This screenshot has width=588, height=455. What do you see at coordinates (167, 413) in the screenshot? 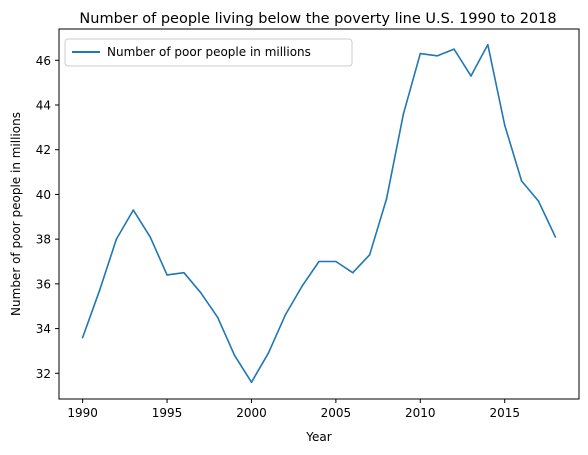
I see `x-tick-label: 1995` at bounding box center [167, 413].